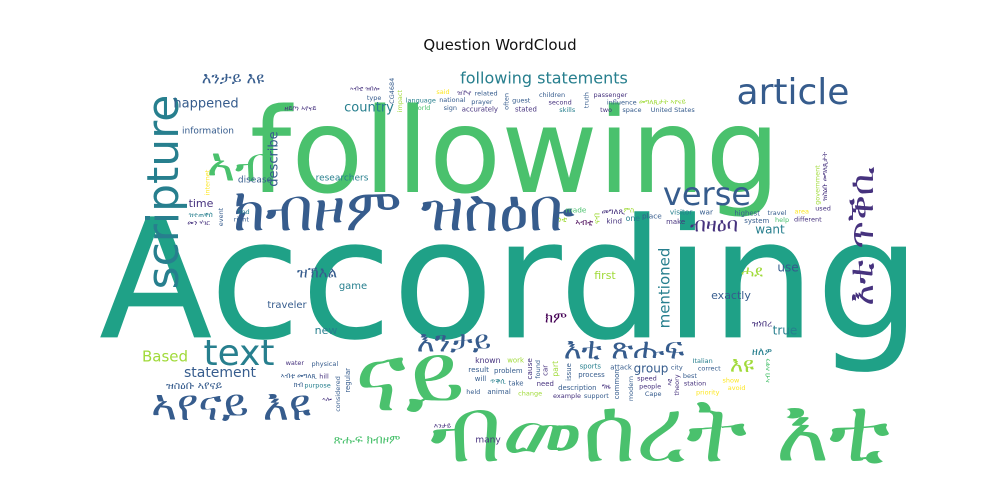 This screenshot has width=1000, height=500. Describe the element at coordinates (546, 370) in the screenshot. I see `word-65: car` at that location.